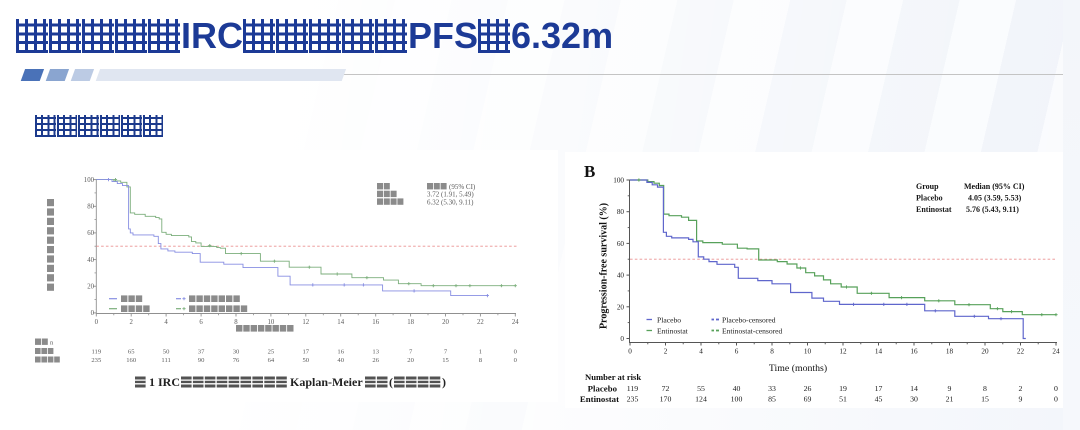 The image size is (1080, 430). What do you see at coordinates (843, 388) in the screenshot?
I see `svg-text: 19` at bounding box center [843, 388].